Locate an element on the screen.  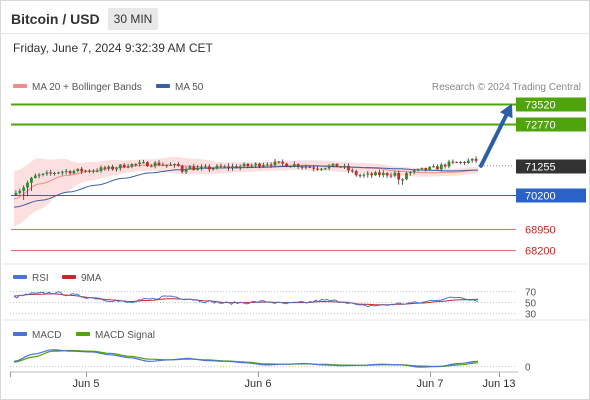
level-labels-layer: 73520 72770 71255 70200 68950 68200 is located at coordinates (551, 177).